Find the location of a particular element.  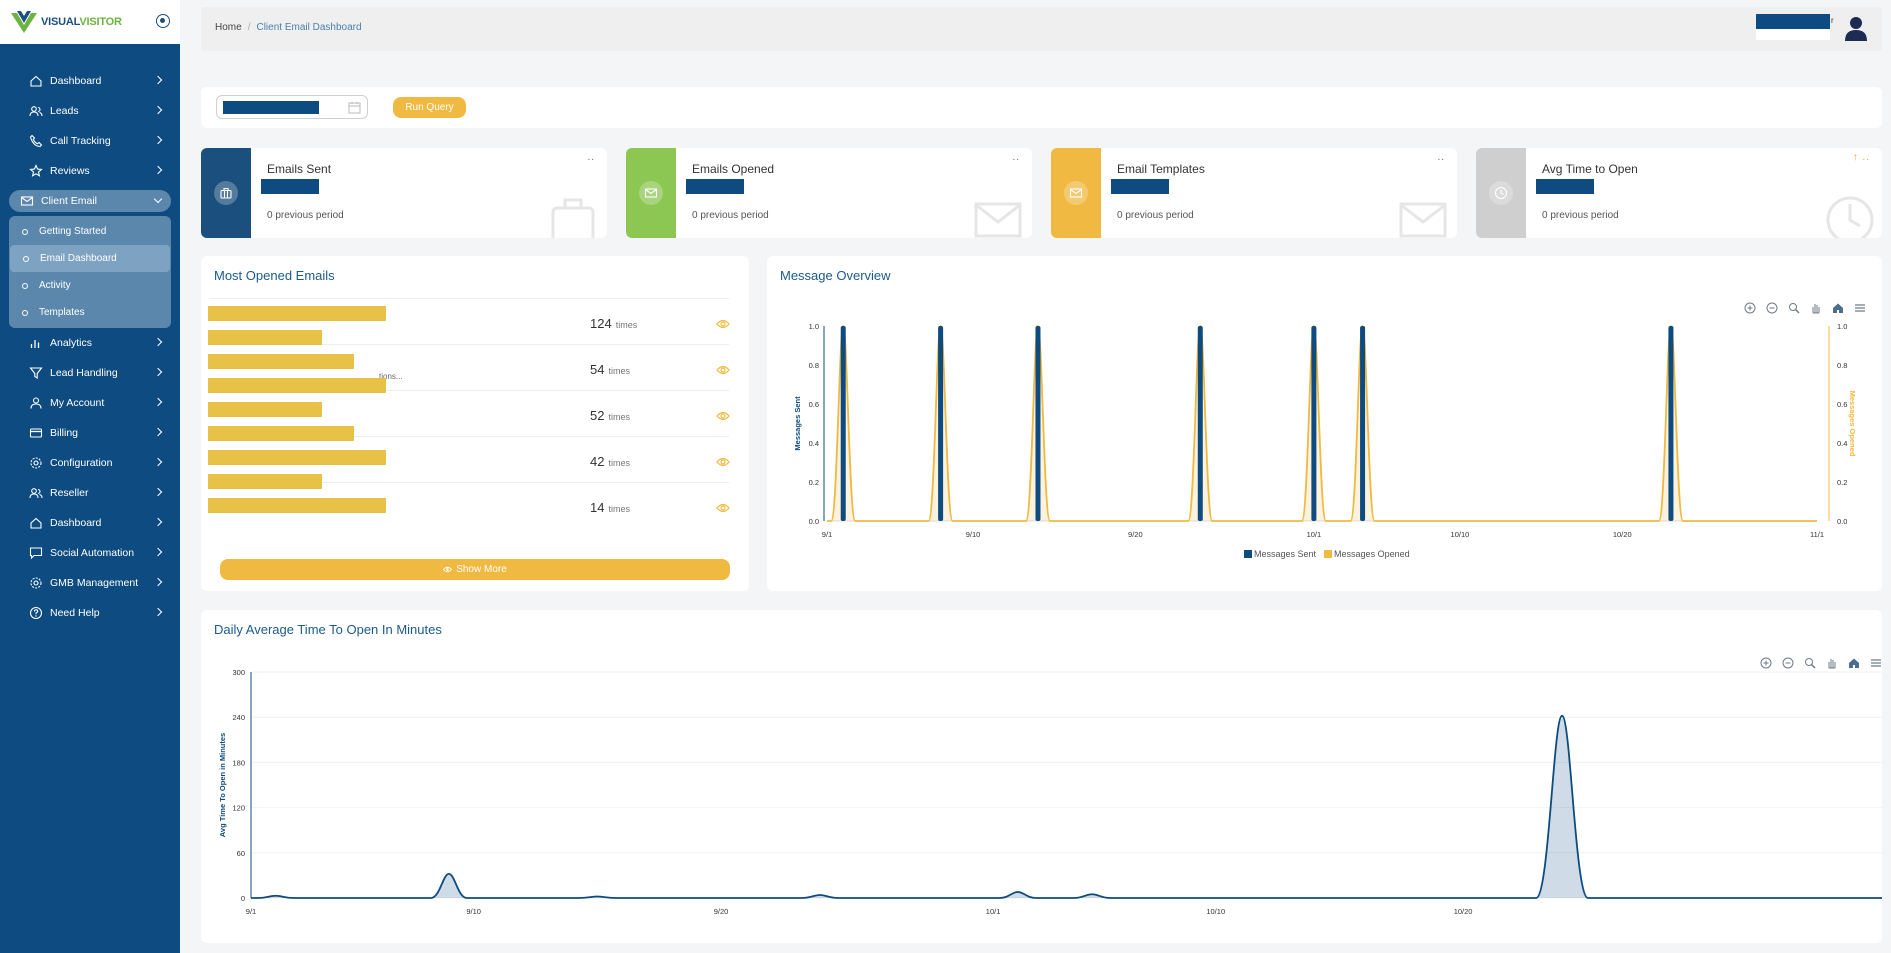

email-open-count: 14 times is located at coordinates (610, 507).